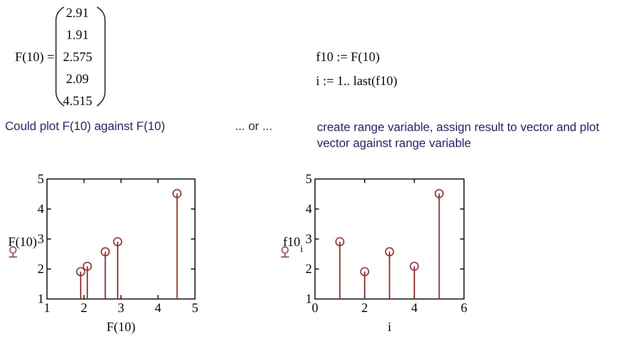  Describe the element at coordinates (85, 126) in the screenshot. I see `text: Could plot F(10) against F(10)` at that location.